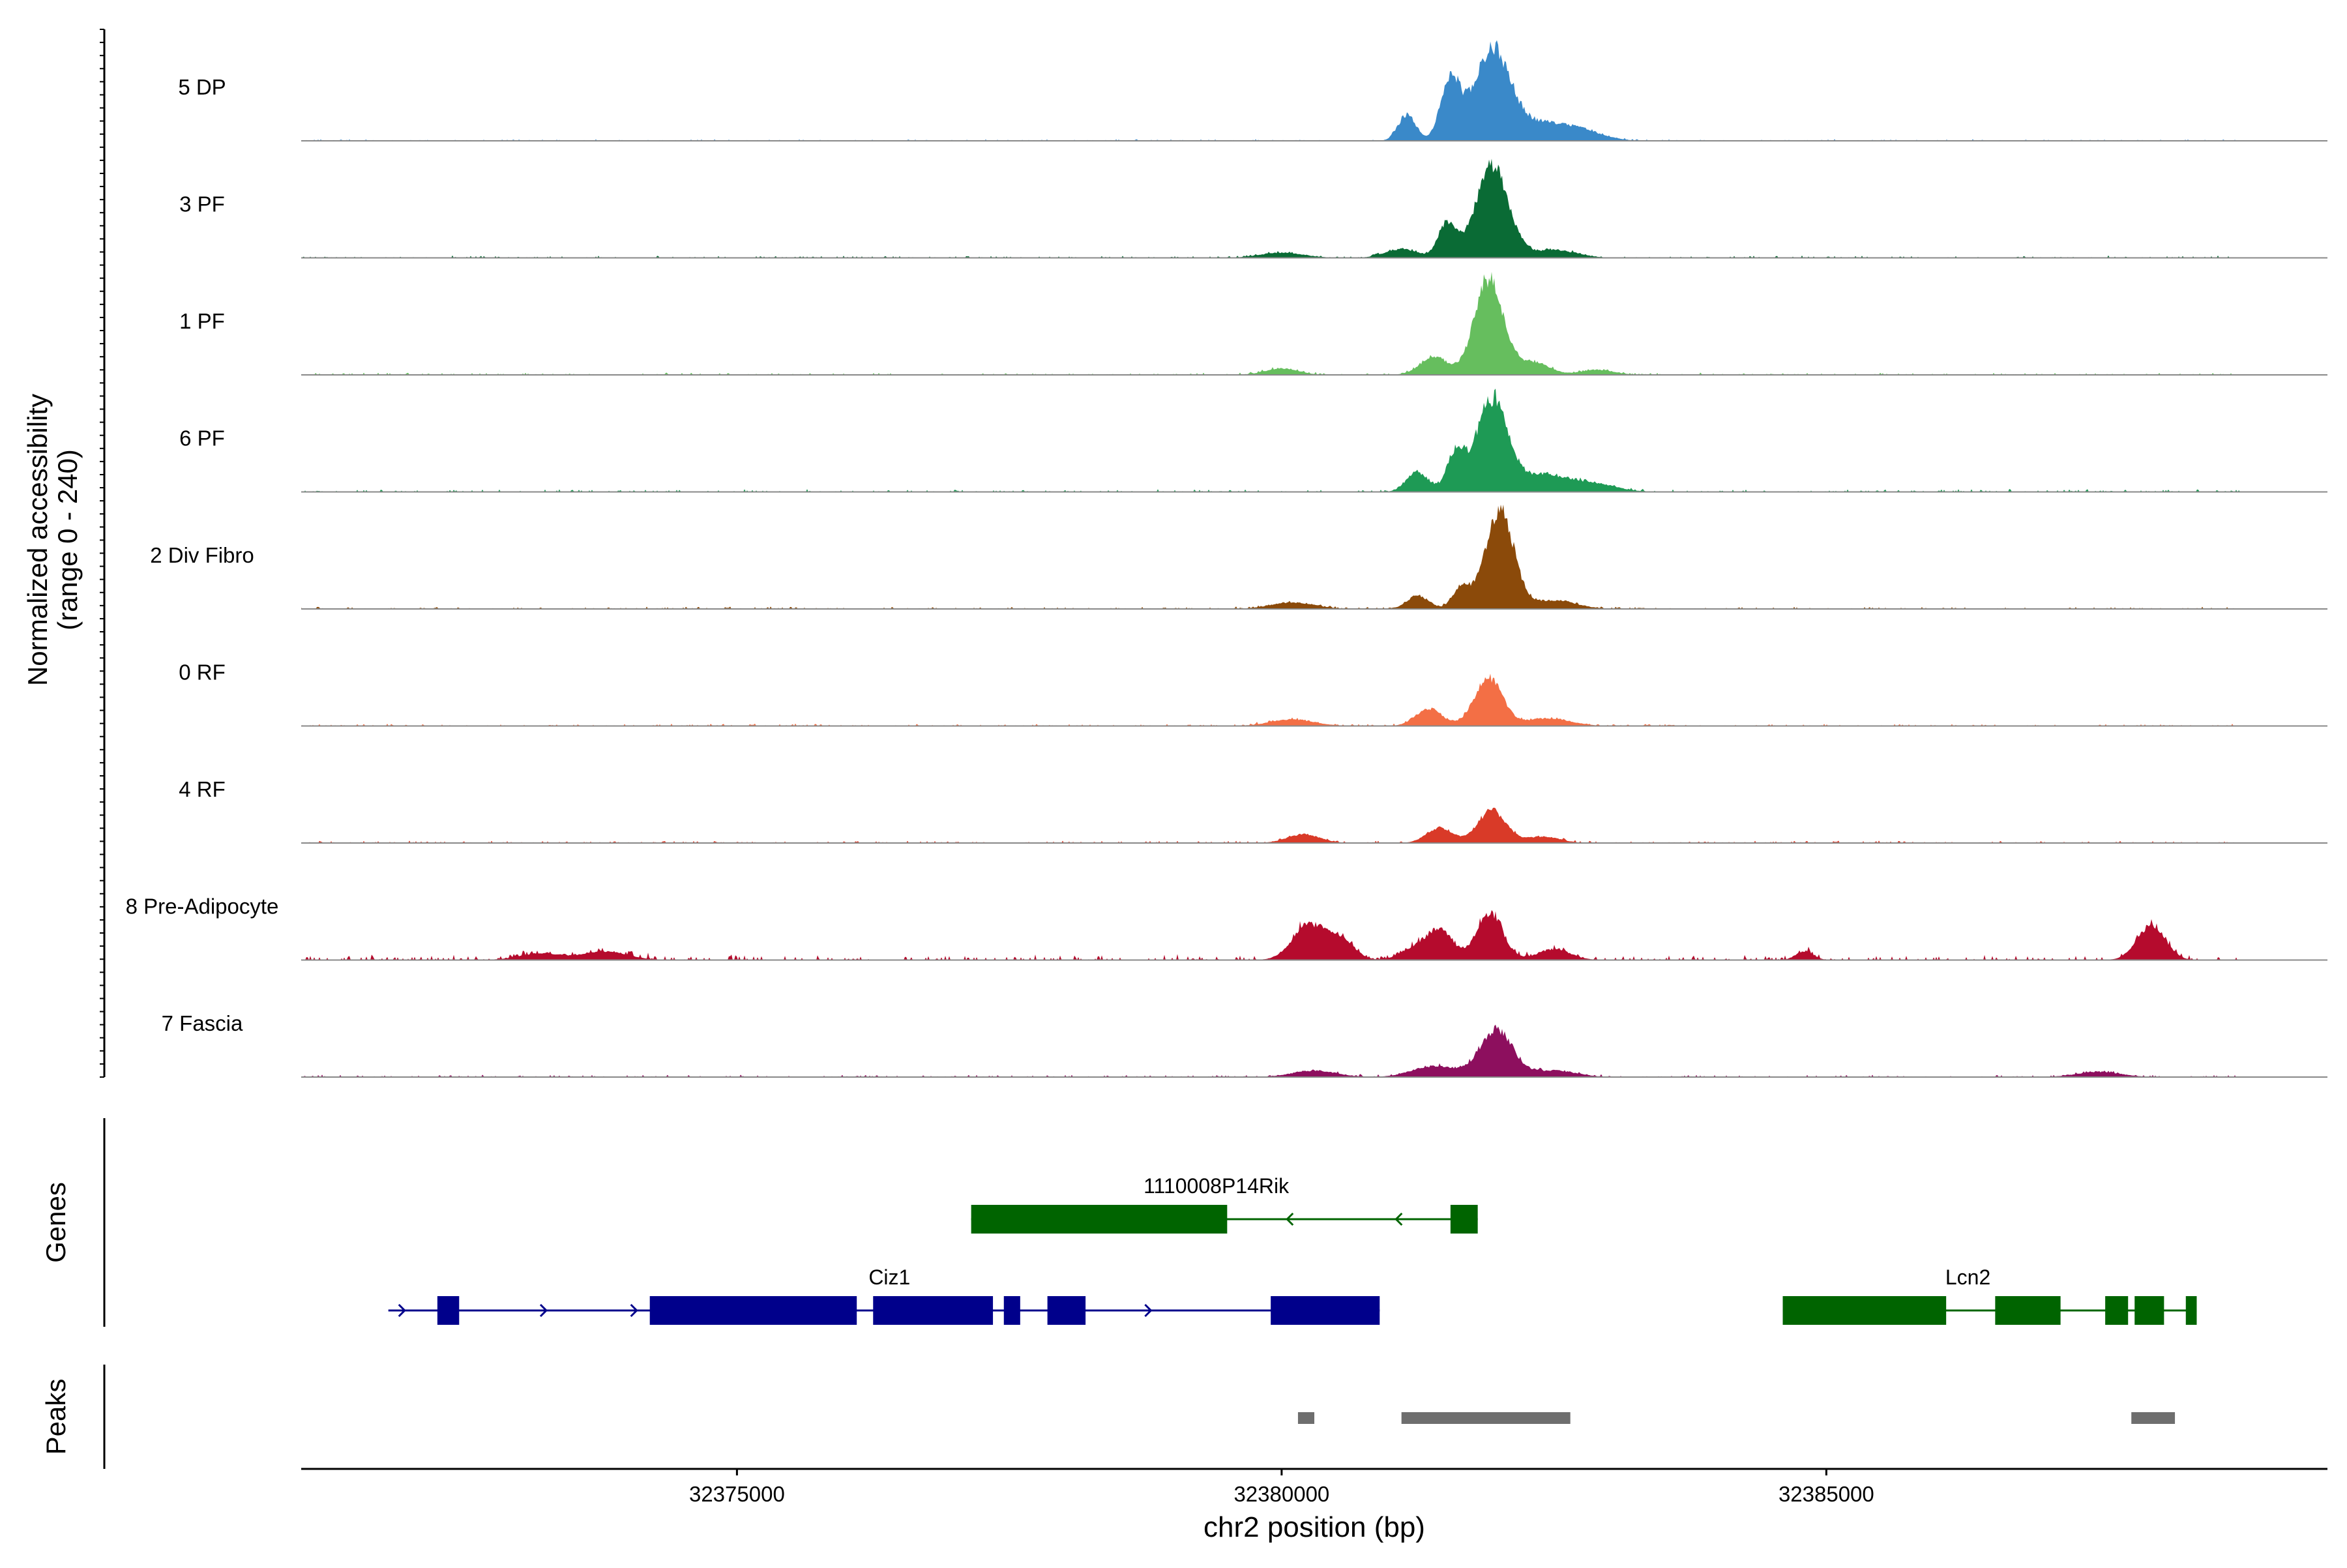  Describe the element at coordinates (1989, 1295) in the screenshot. I see `gene-lcn2: Lcn2` at that location.